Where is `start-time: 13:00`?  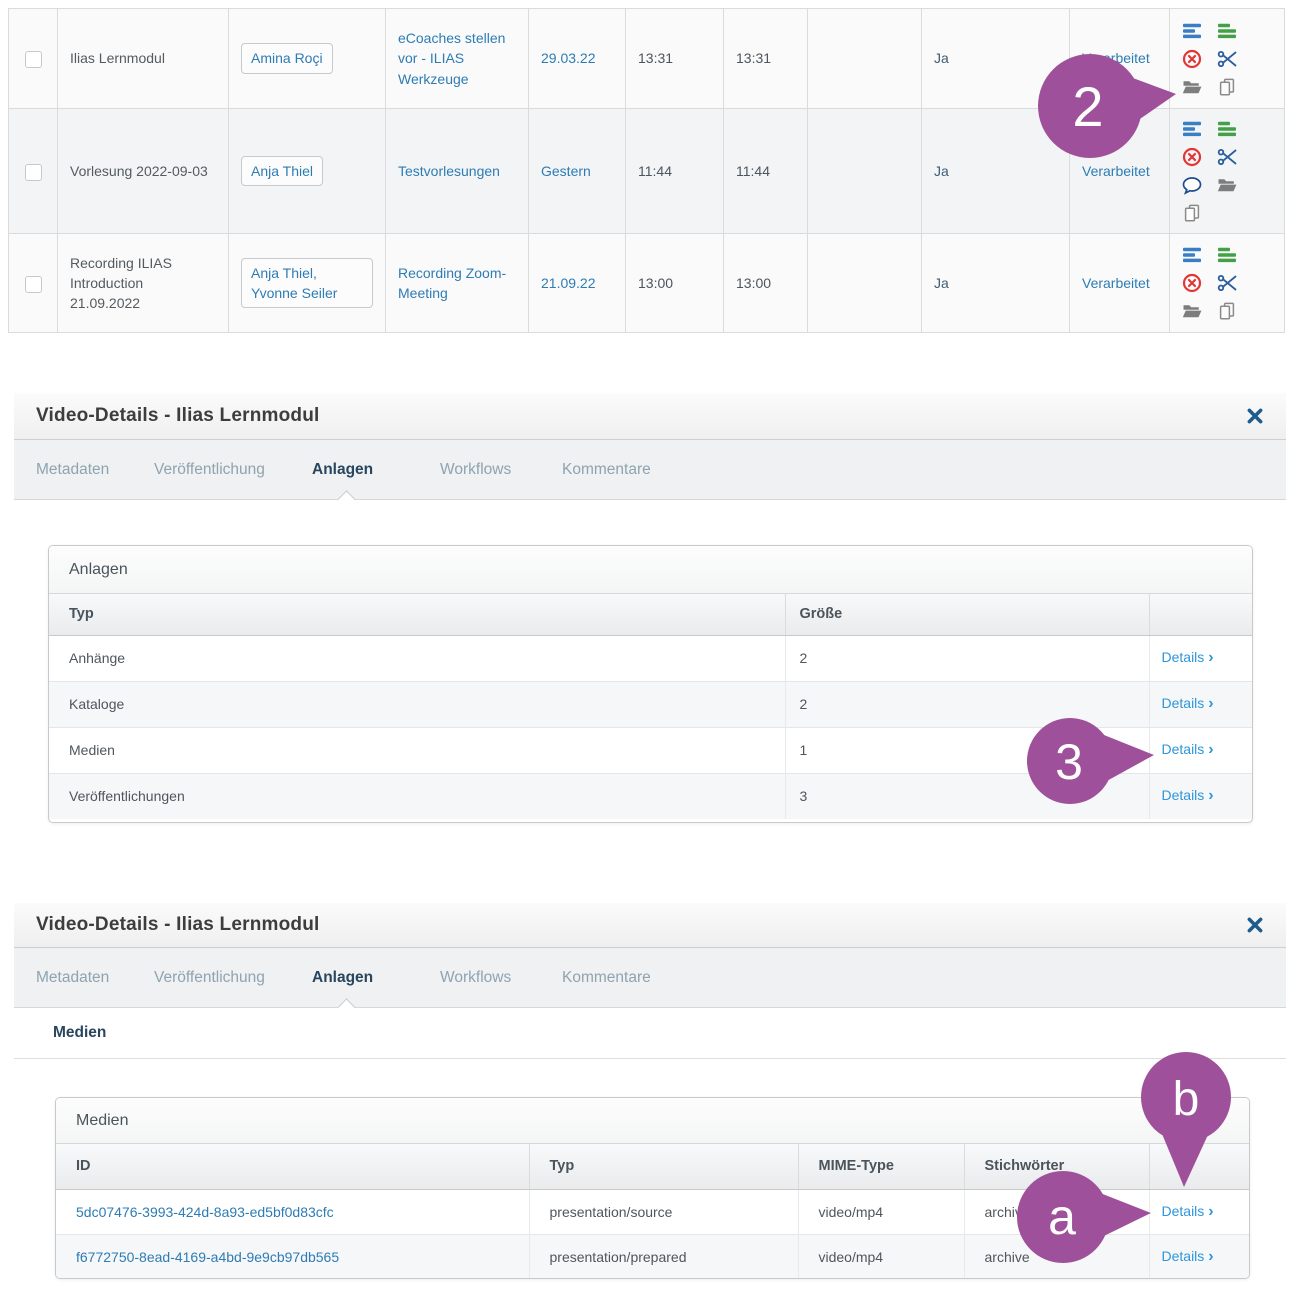 start-time: 13:00 is located at coordinates (656, 282).